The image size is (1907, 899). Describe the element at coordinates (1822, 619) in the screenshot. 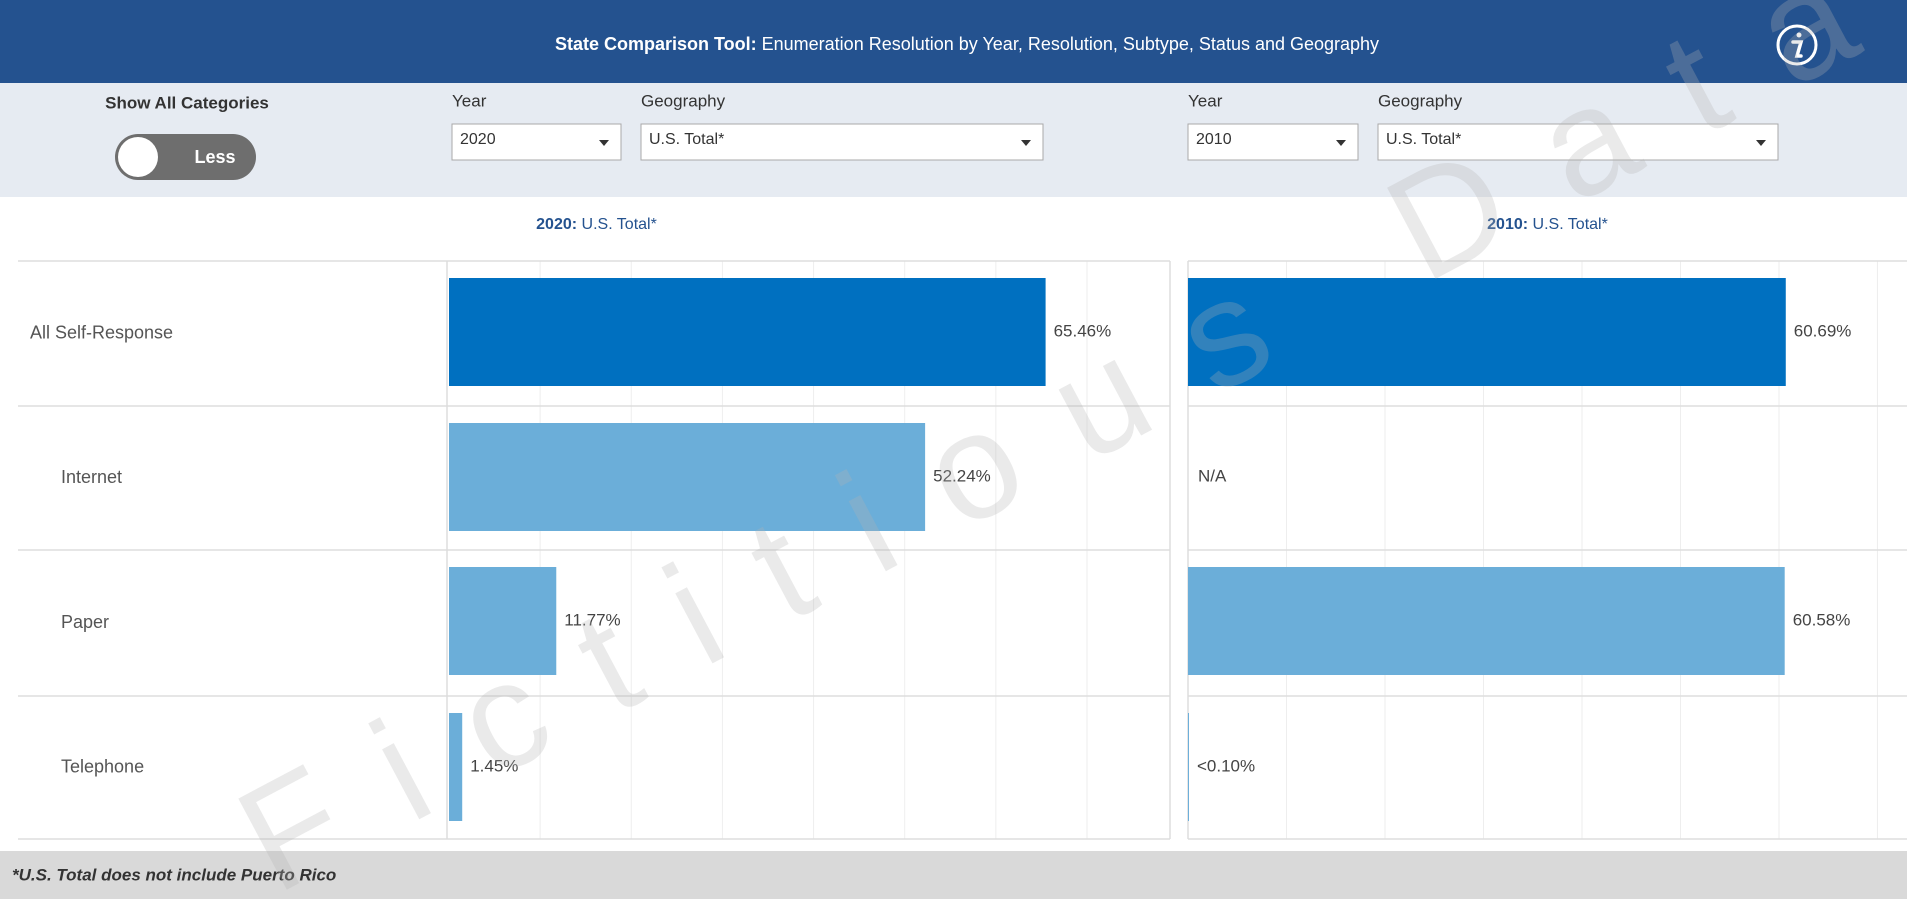

I see `value-label: 60.58%` at that location.